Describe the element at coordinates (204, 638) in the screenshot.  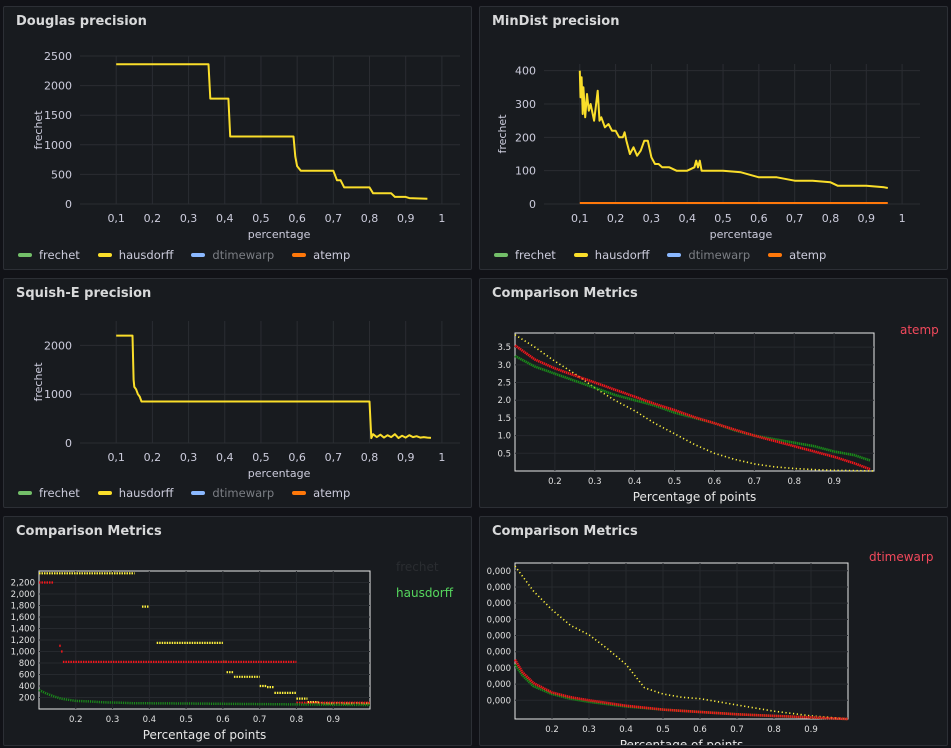
I see `series-yellow` at that location.